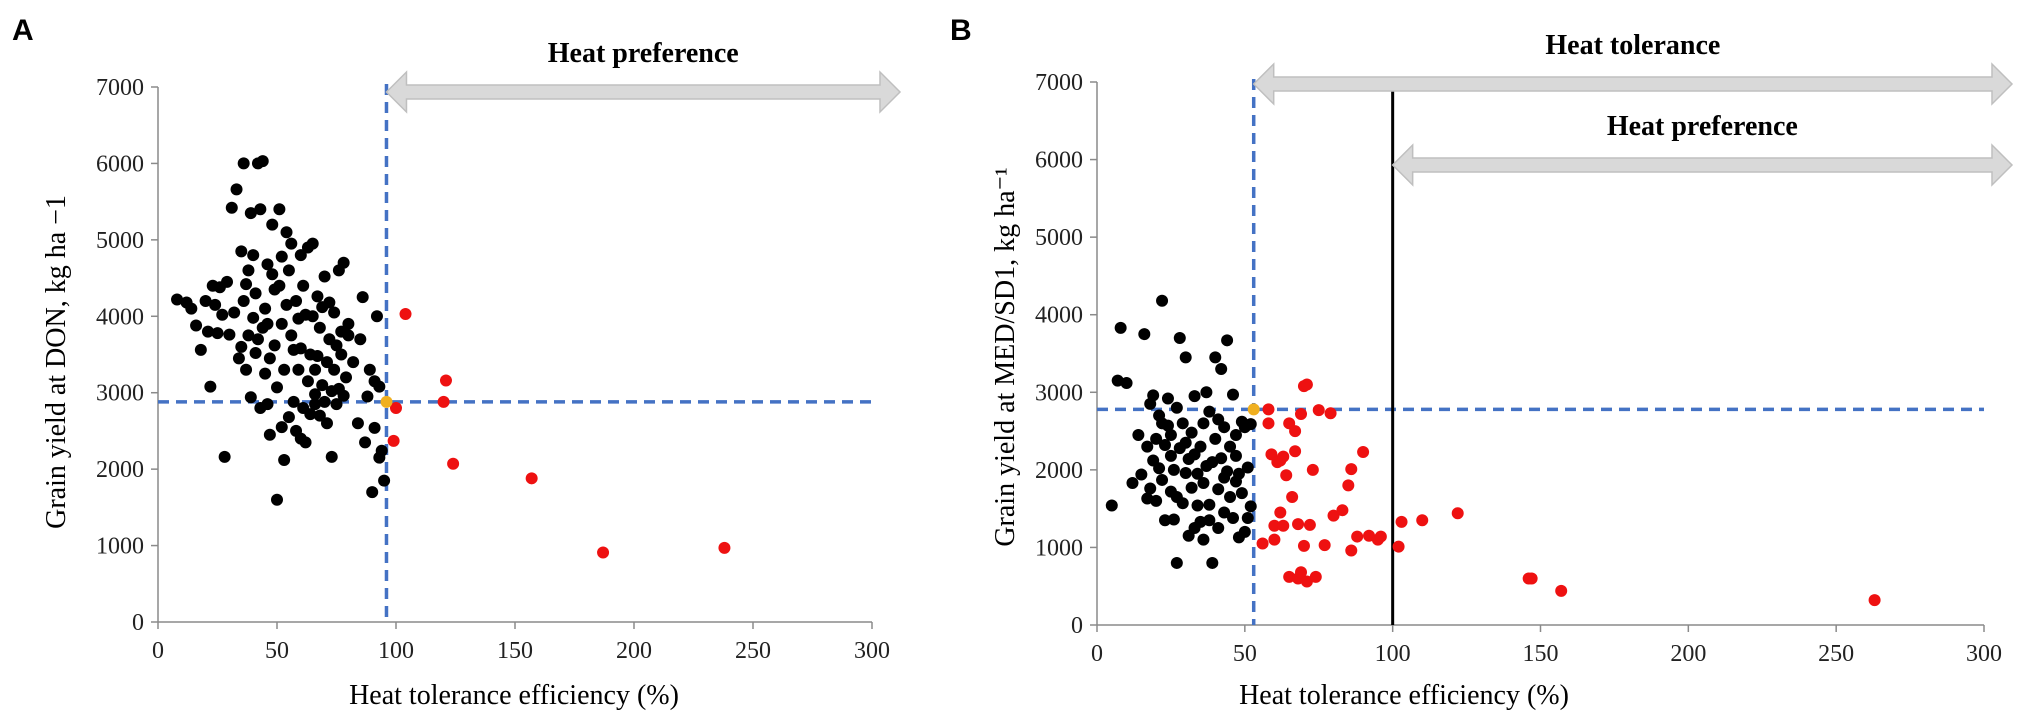 The image size is (2025, 721). What do you see at coordinates (120, 470) in the screenshot?
I see `panel-a-y-tick-label: 2000` at bounding box center [120, 470].